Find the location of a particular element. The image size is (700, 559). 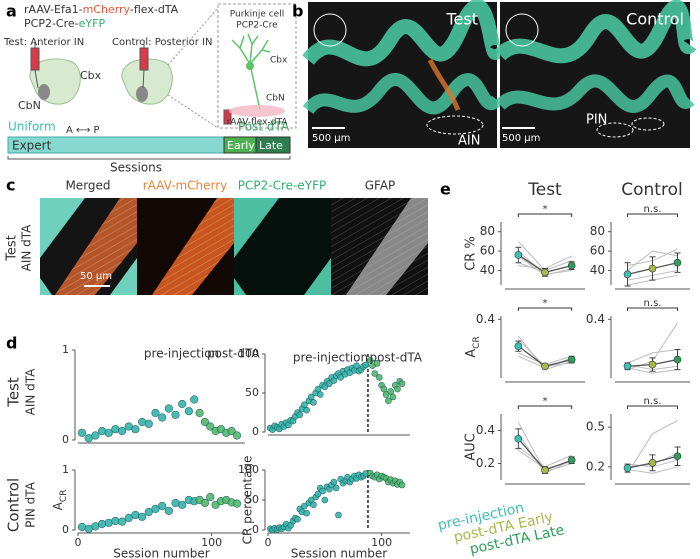

construct: rAAV-Efa1-mCherry-flex-dTA is located at coordinates (101, 9).